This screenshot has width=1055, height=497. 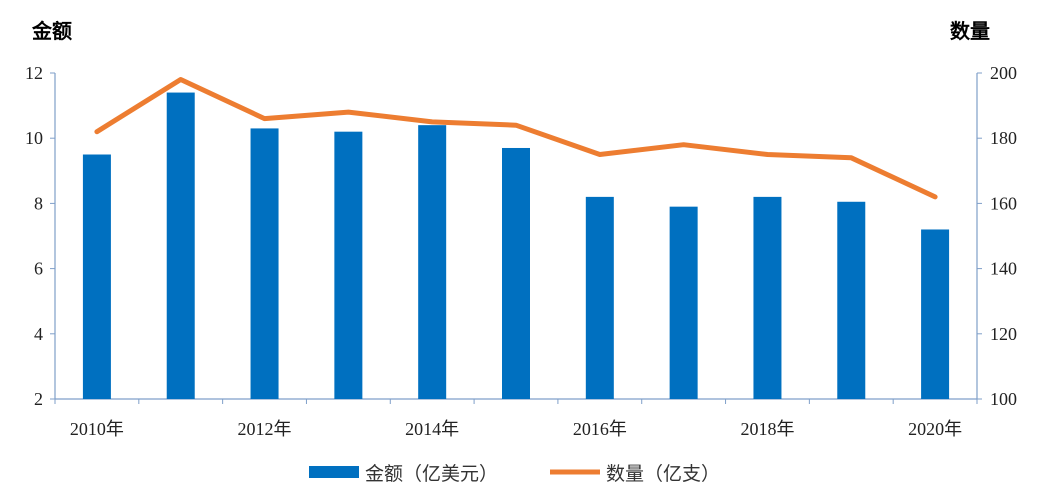 What do you see at coordinates (34, 73) in the screenshot?
I see `left-tick-label: 12` at bounding box center [34, 73].